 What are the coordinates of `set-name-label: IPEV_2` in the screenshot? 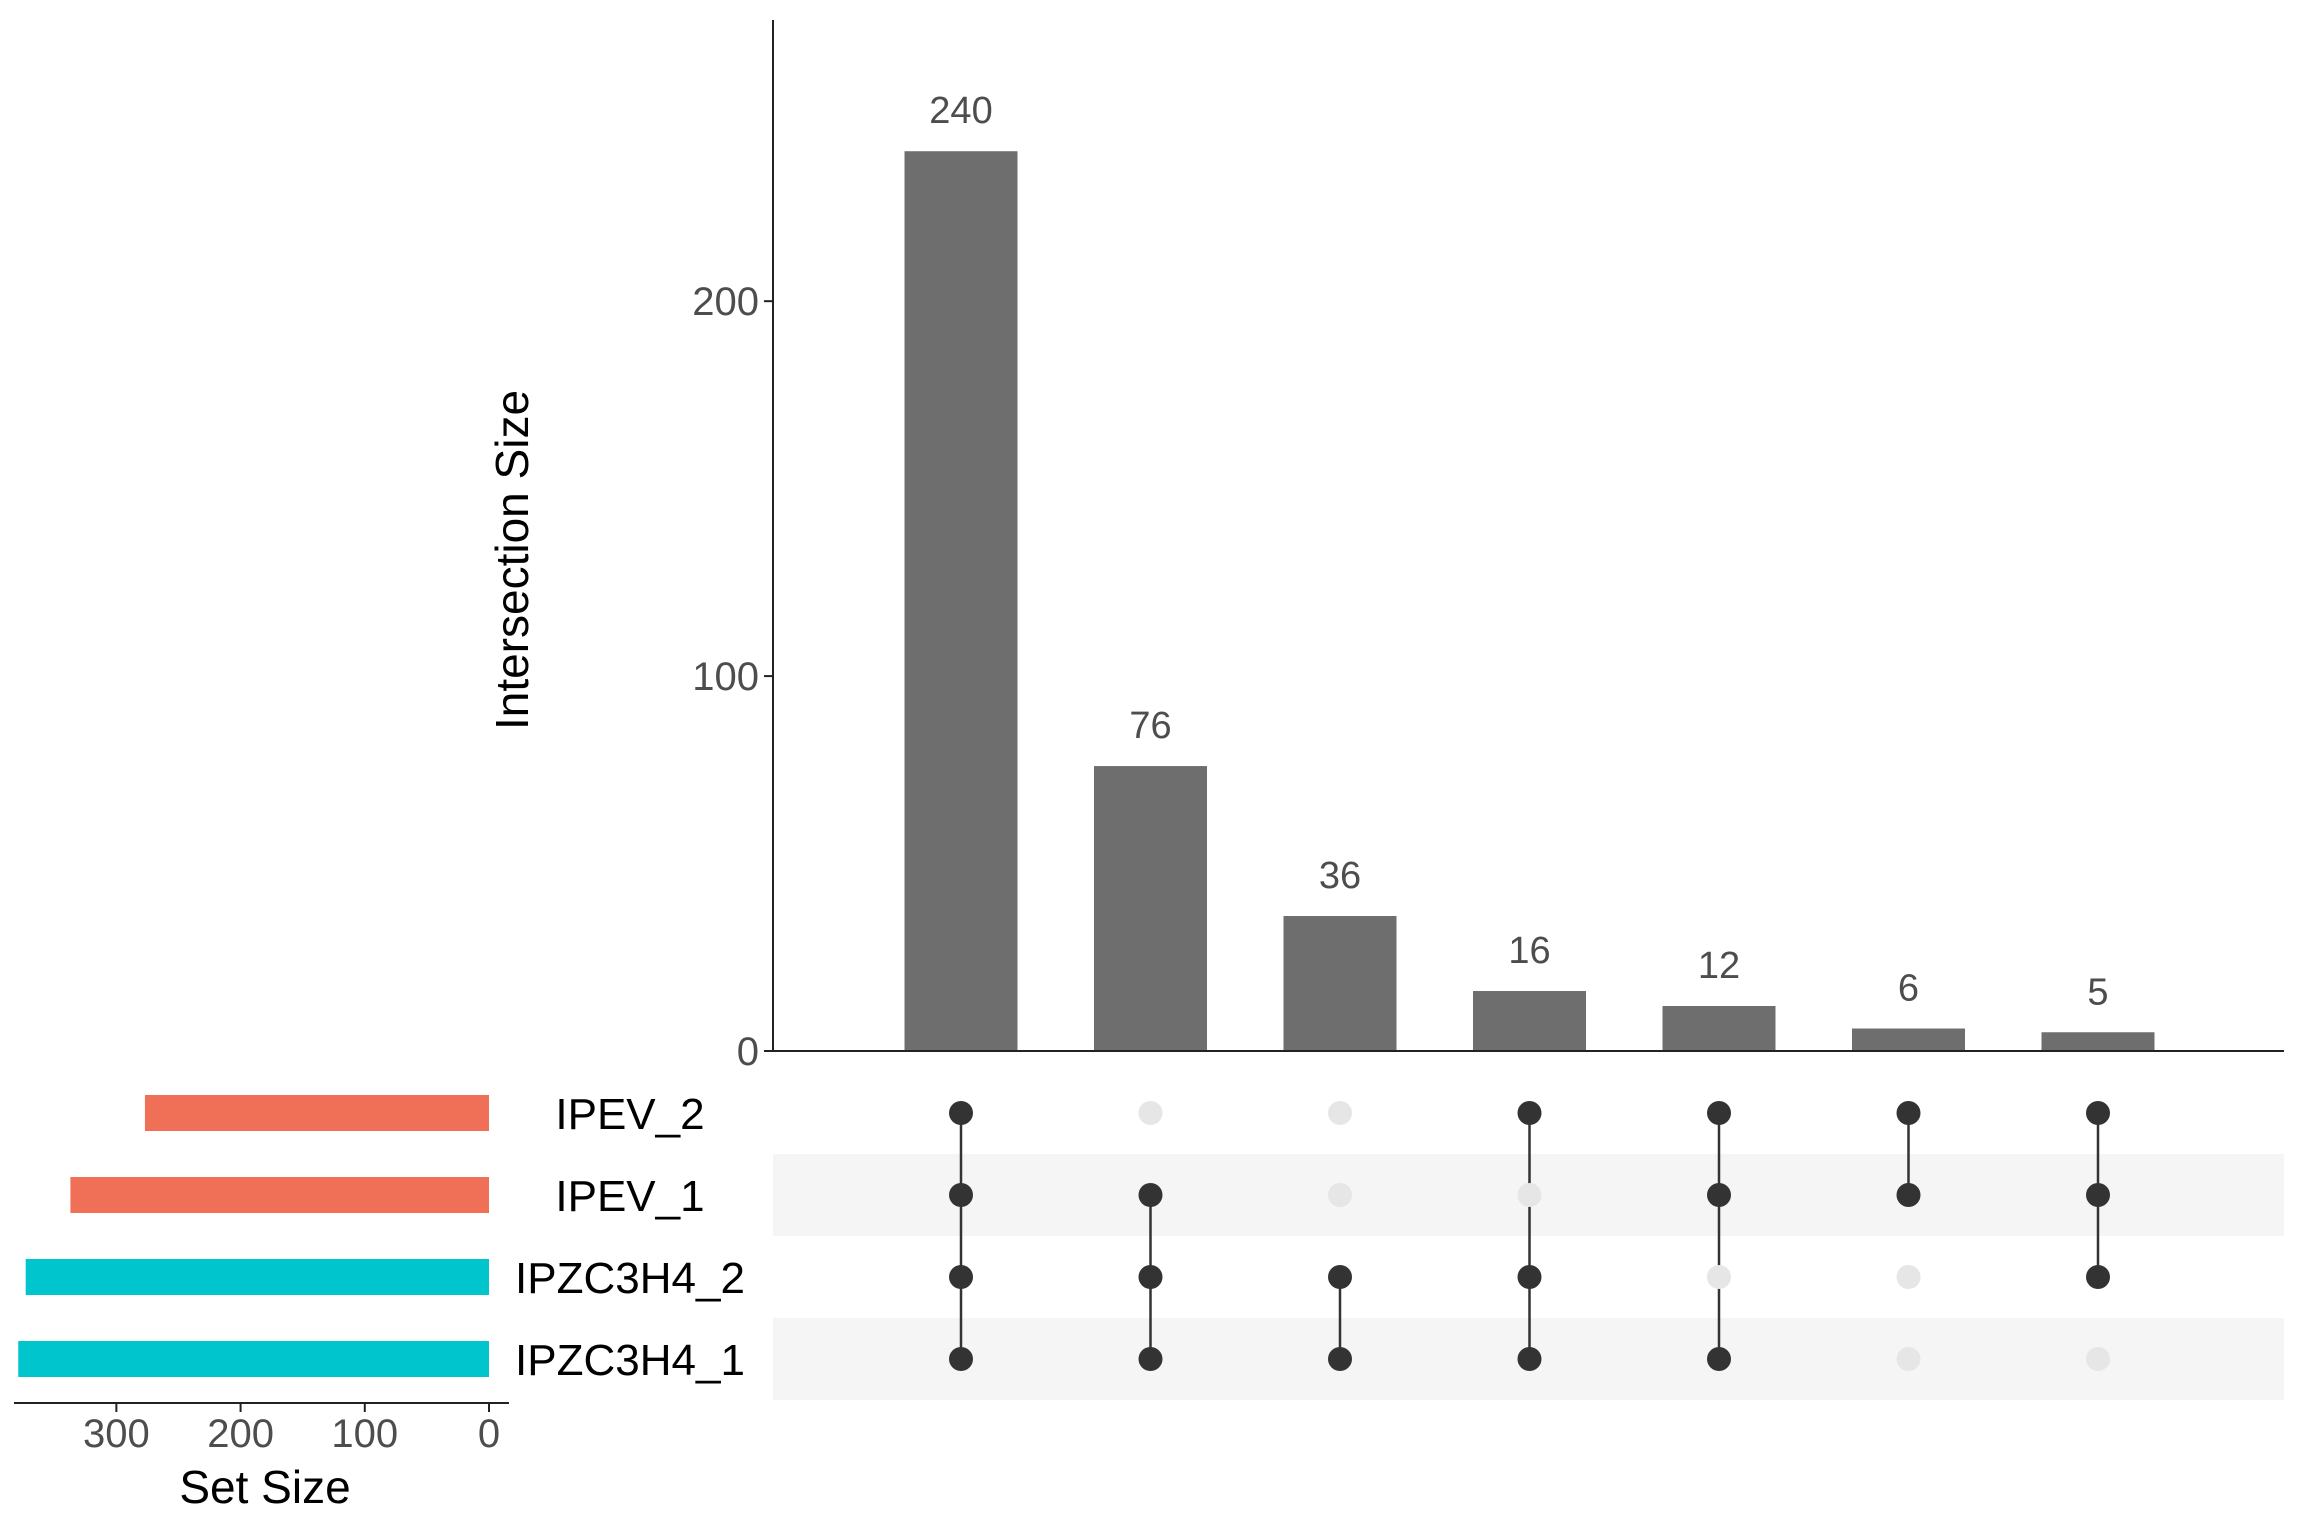 It's located at (629, 1114).